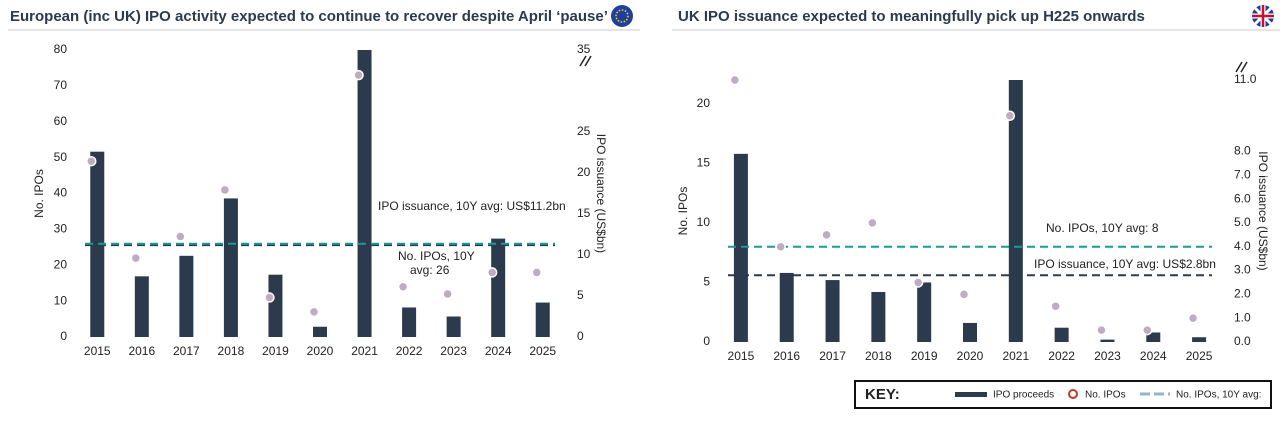 This screenshot has height=425, width=1288. Describe the element at coordinates (430, 270) in the screenshot. I see `reference-label: avg: 26` at that location.